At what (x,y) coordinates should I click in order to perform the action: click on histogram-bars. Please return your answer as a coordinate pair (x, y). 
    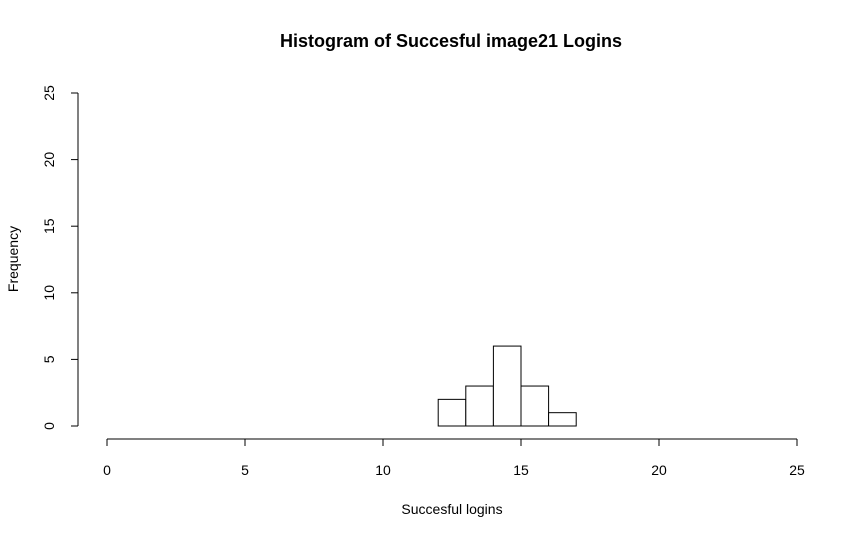
    Looking at the image, I should click on (507, 386).